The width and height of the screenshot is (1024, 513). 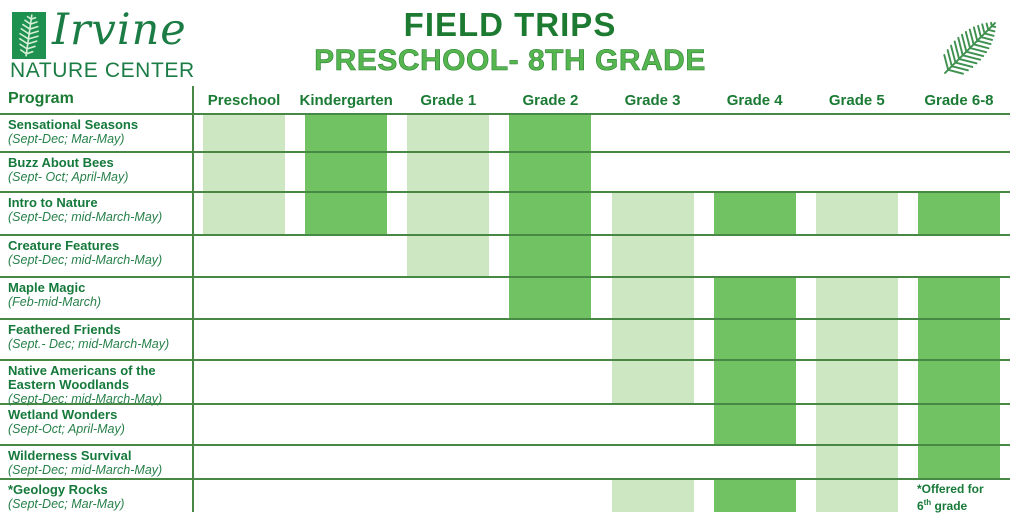 I want to click on program-cell: Maple Magic (Feb-mid-March), so click(x=96, y=298).